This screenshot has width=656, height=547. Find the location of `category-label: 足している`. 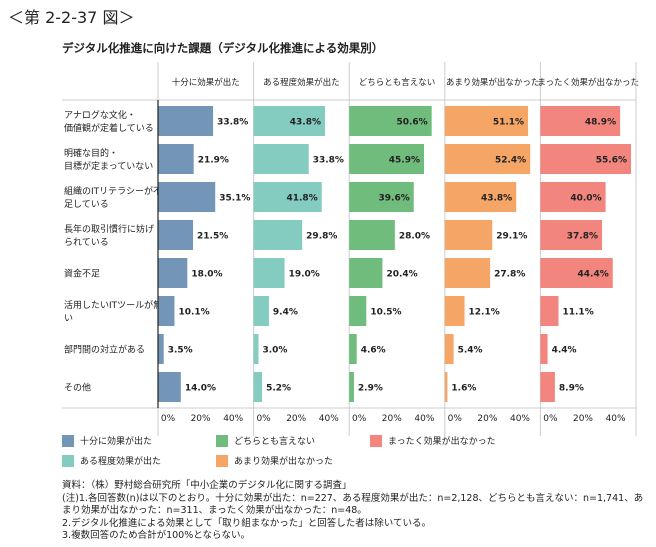

category-label: 足している is located at coordinates (86, 204).